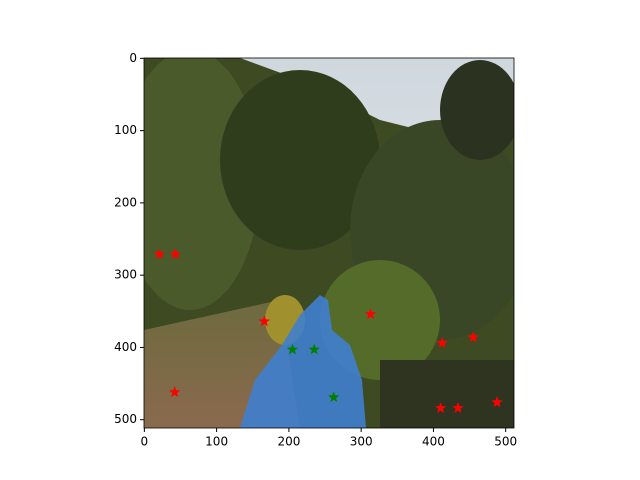  What do you see at coordinates (433, 442) in the screenshot?
I see `x-tick-label: 400` at bounding box center [433, 442].